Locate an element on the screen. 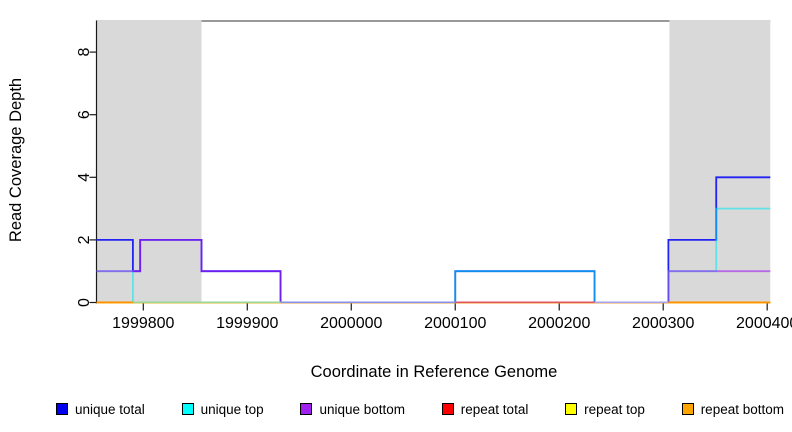  legend-swatch-unique-total is located at coordinates (62, 409).